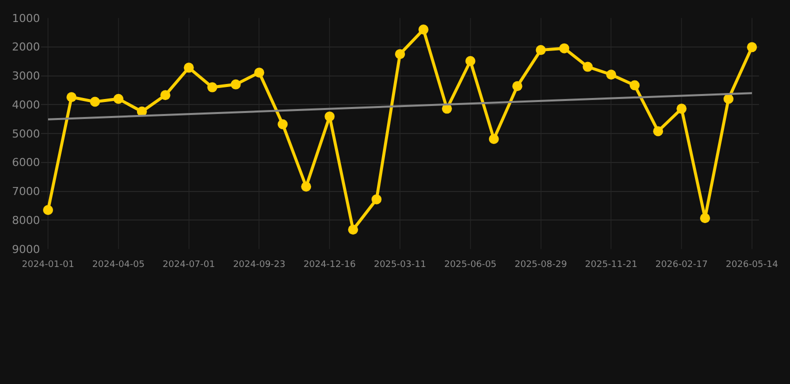 Image resolution: width=790 pixels, height=384 pixels. I want to click on x-tick-label: 2024-09-23, so click(259, 265).